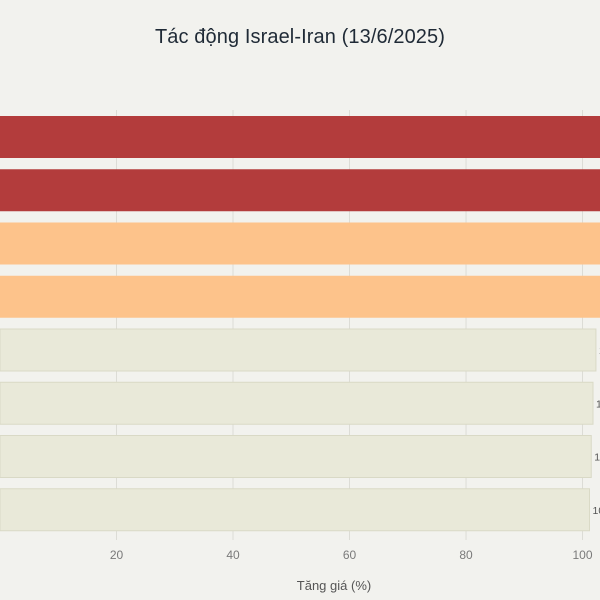 The width and height of the screenshot is (600, 600). What do you see at coordinates (597, 458) in the screenshot?
I see `bar-value-label: 101.5` at bounding box center [597, 458].